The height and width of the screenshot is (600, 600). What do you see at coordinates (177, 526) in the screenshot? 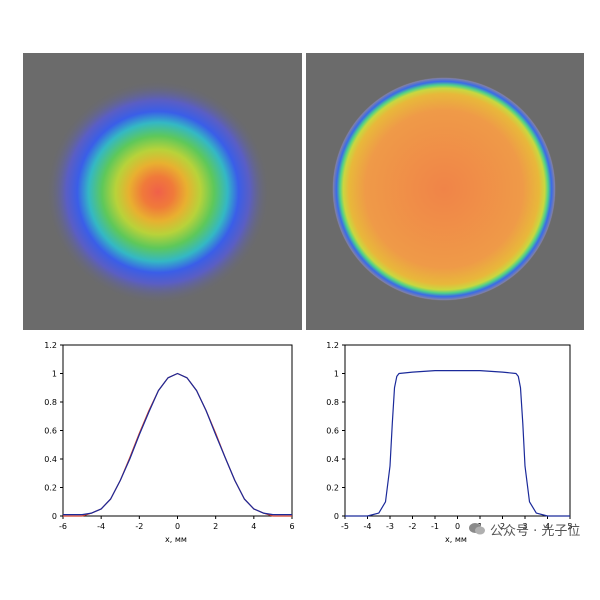
I see `gaussian-profile-xtick-label: 0` at bounding box center [177, 526].